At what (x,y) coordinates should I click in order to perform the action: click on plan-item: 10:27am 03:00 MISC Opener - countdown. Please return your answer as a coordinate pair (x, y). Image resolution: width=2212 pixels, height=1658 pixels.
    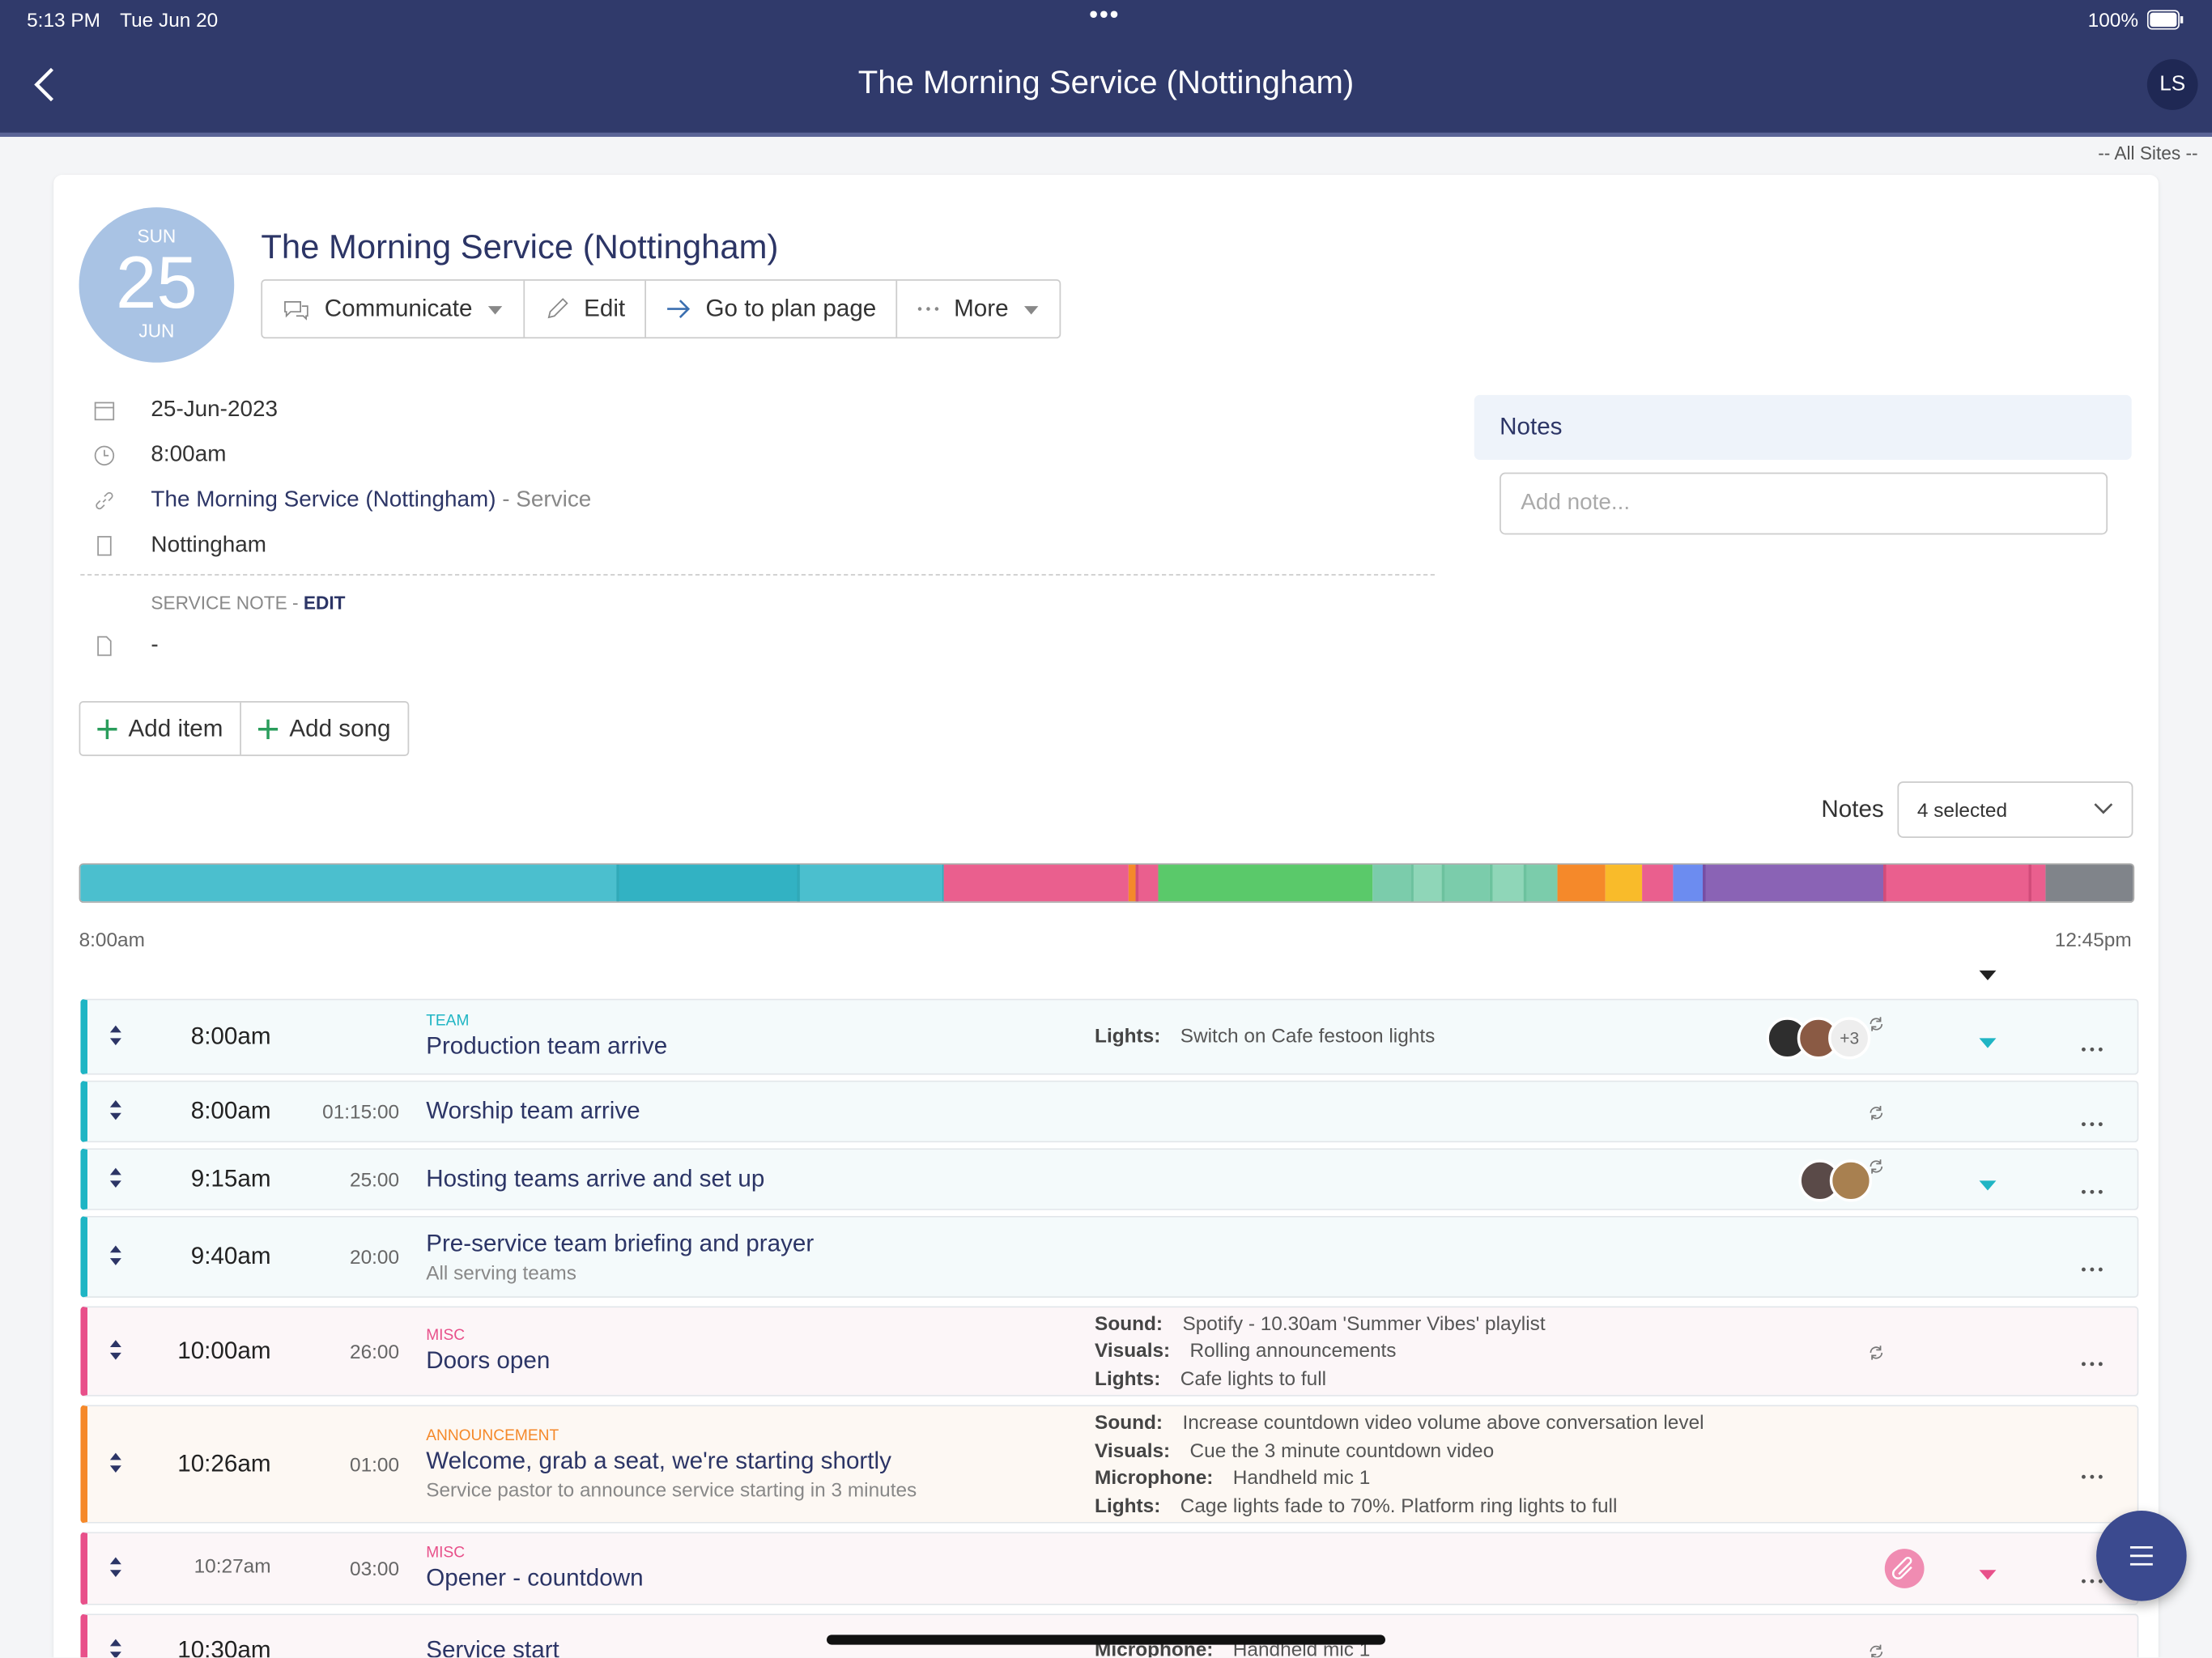
    Looking at the image, I should click on (1110, 1568).